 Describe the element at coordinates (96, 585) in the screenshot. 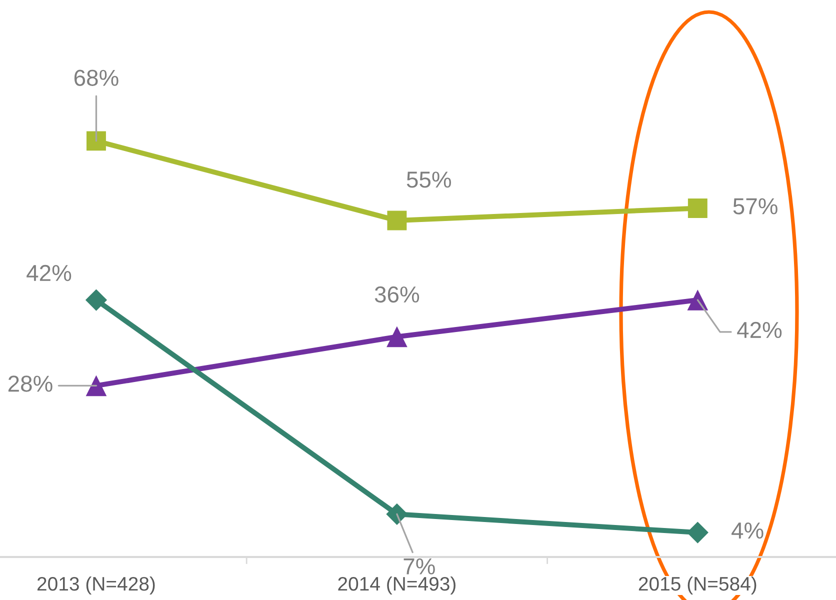

I see `x-tick-label: 2013 (N=428)` at that location.